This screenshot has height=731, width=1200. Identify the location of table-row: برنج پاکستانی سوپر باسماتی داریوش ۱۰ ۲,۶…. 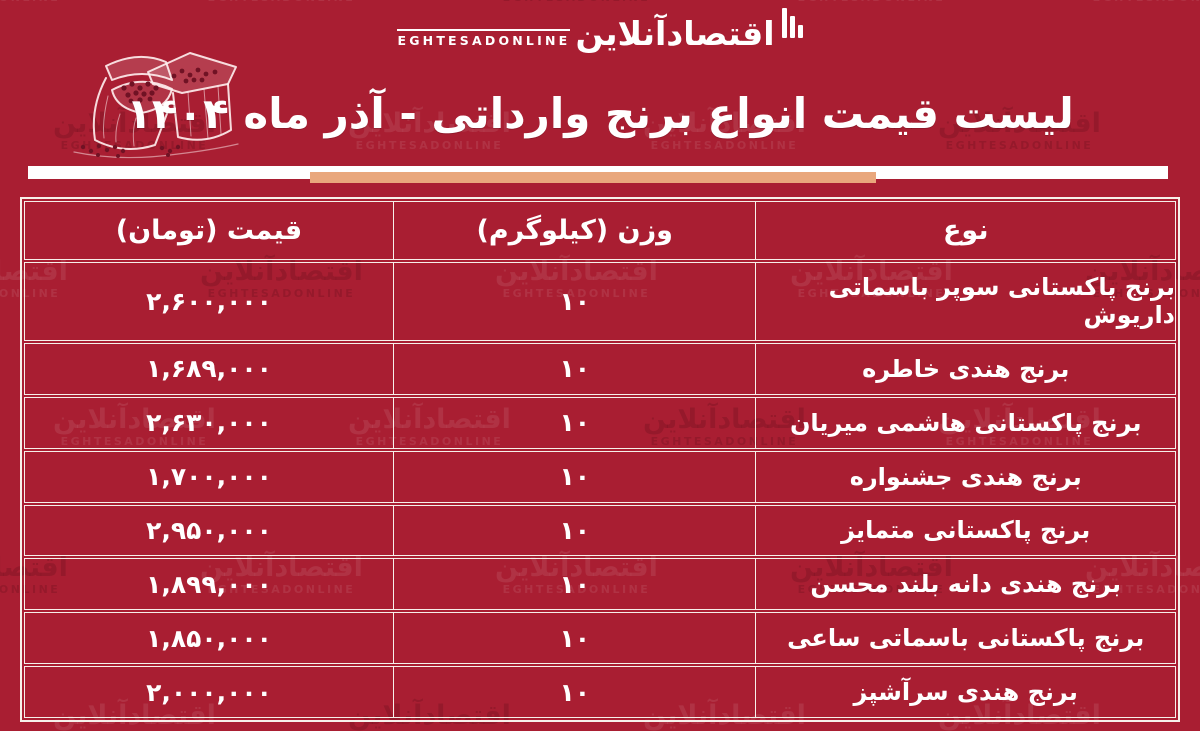
(600, 301).